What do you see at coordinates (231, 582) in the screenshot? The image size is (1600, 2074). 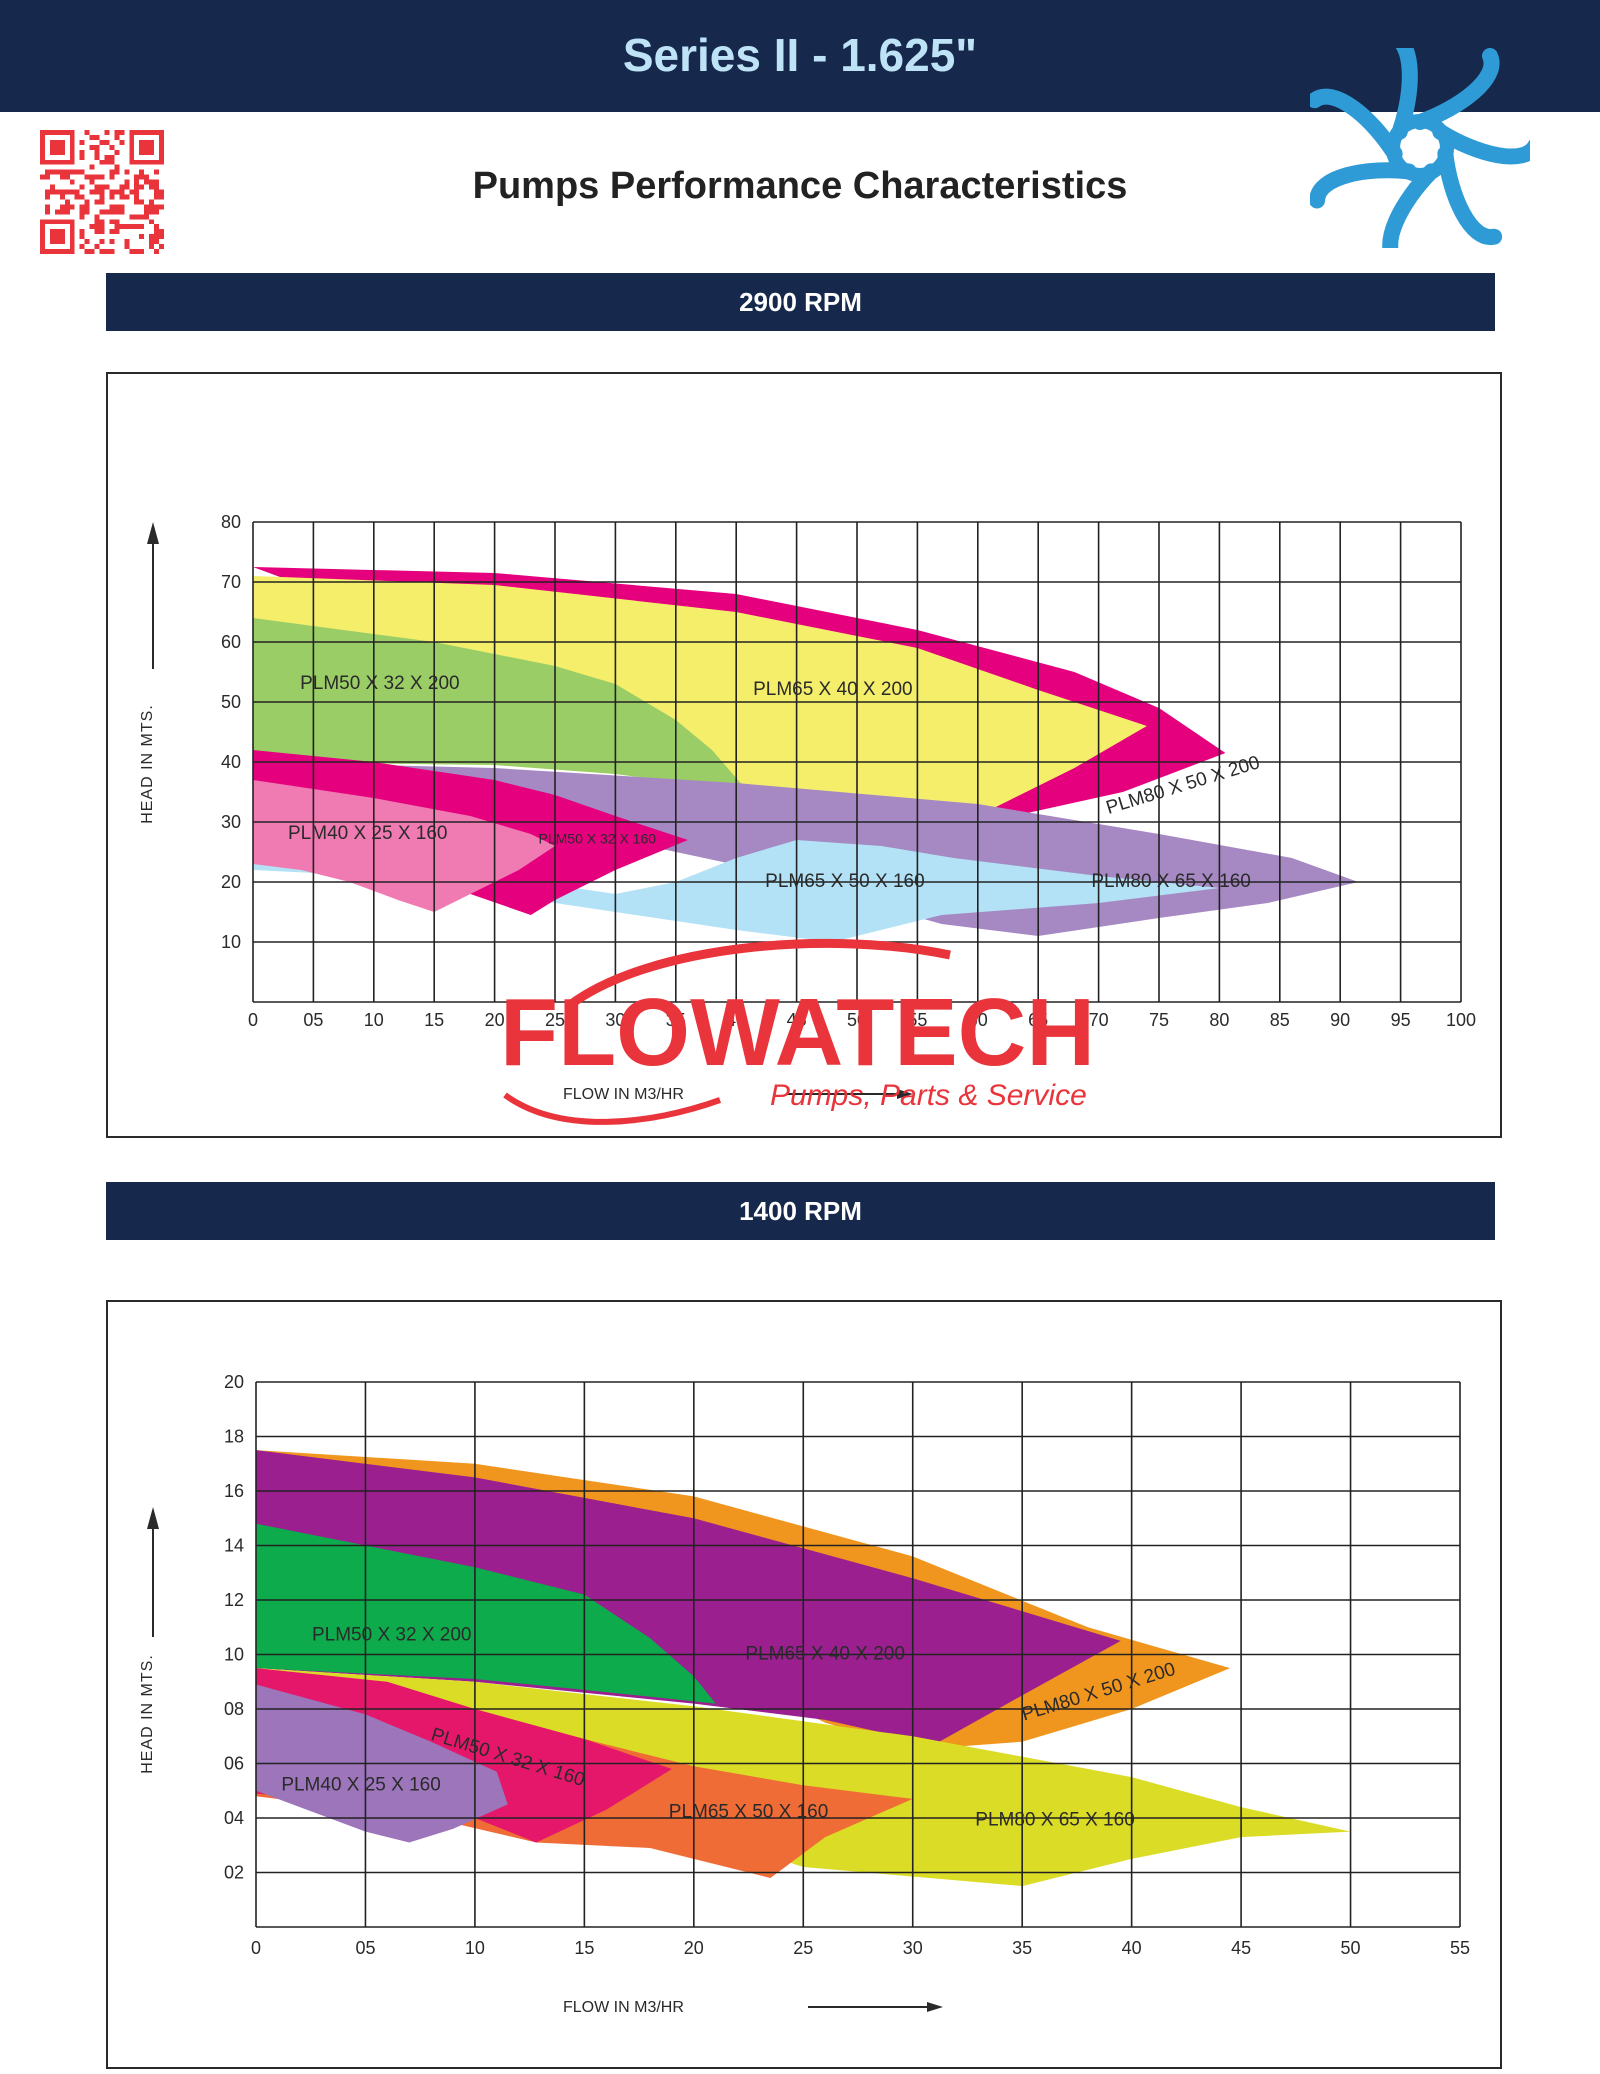 I see `y-tick-label: 70` at bounding box center [231, 582].